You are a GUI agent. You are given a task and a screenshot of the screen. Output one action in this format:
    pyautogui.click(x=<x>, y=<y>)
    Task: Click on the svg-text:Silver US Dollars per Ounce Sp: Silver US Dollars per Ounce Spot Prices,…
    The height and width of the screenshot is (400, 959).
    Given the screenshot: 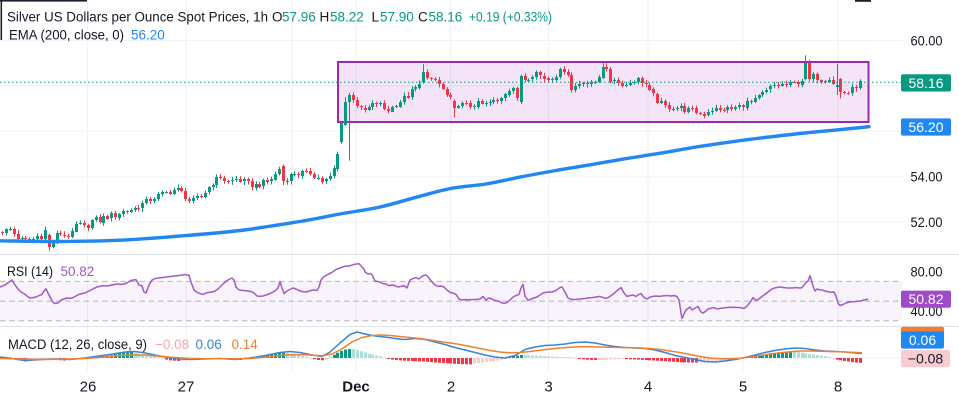 What is the action you would take?
    pyautogui.click(x=137, y=17)
    